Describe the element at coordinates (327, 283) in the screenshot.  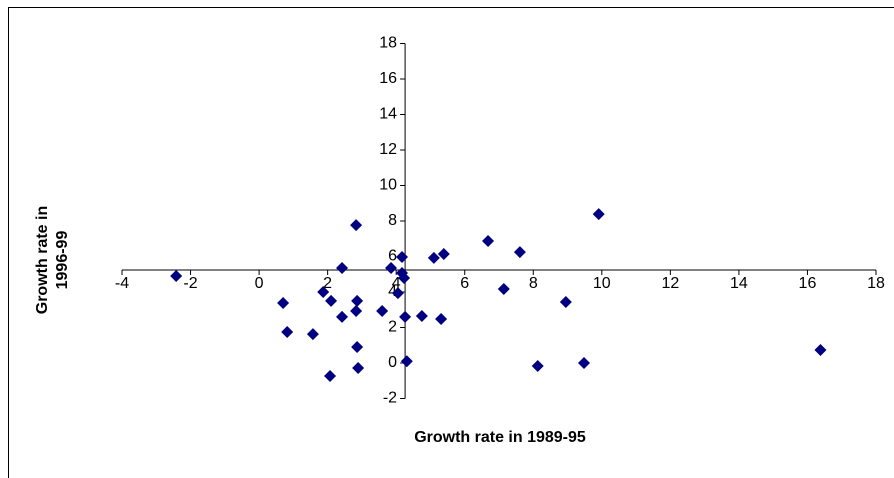
I see `x-tick-label: 2` at that location.